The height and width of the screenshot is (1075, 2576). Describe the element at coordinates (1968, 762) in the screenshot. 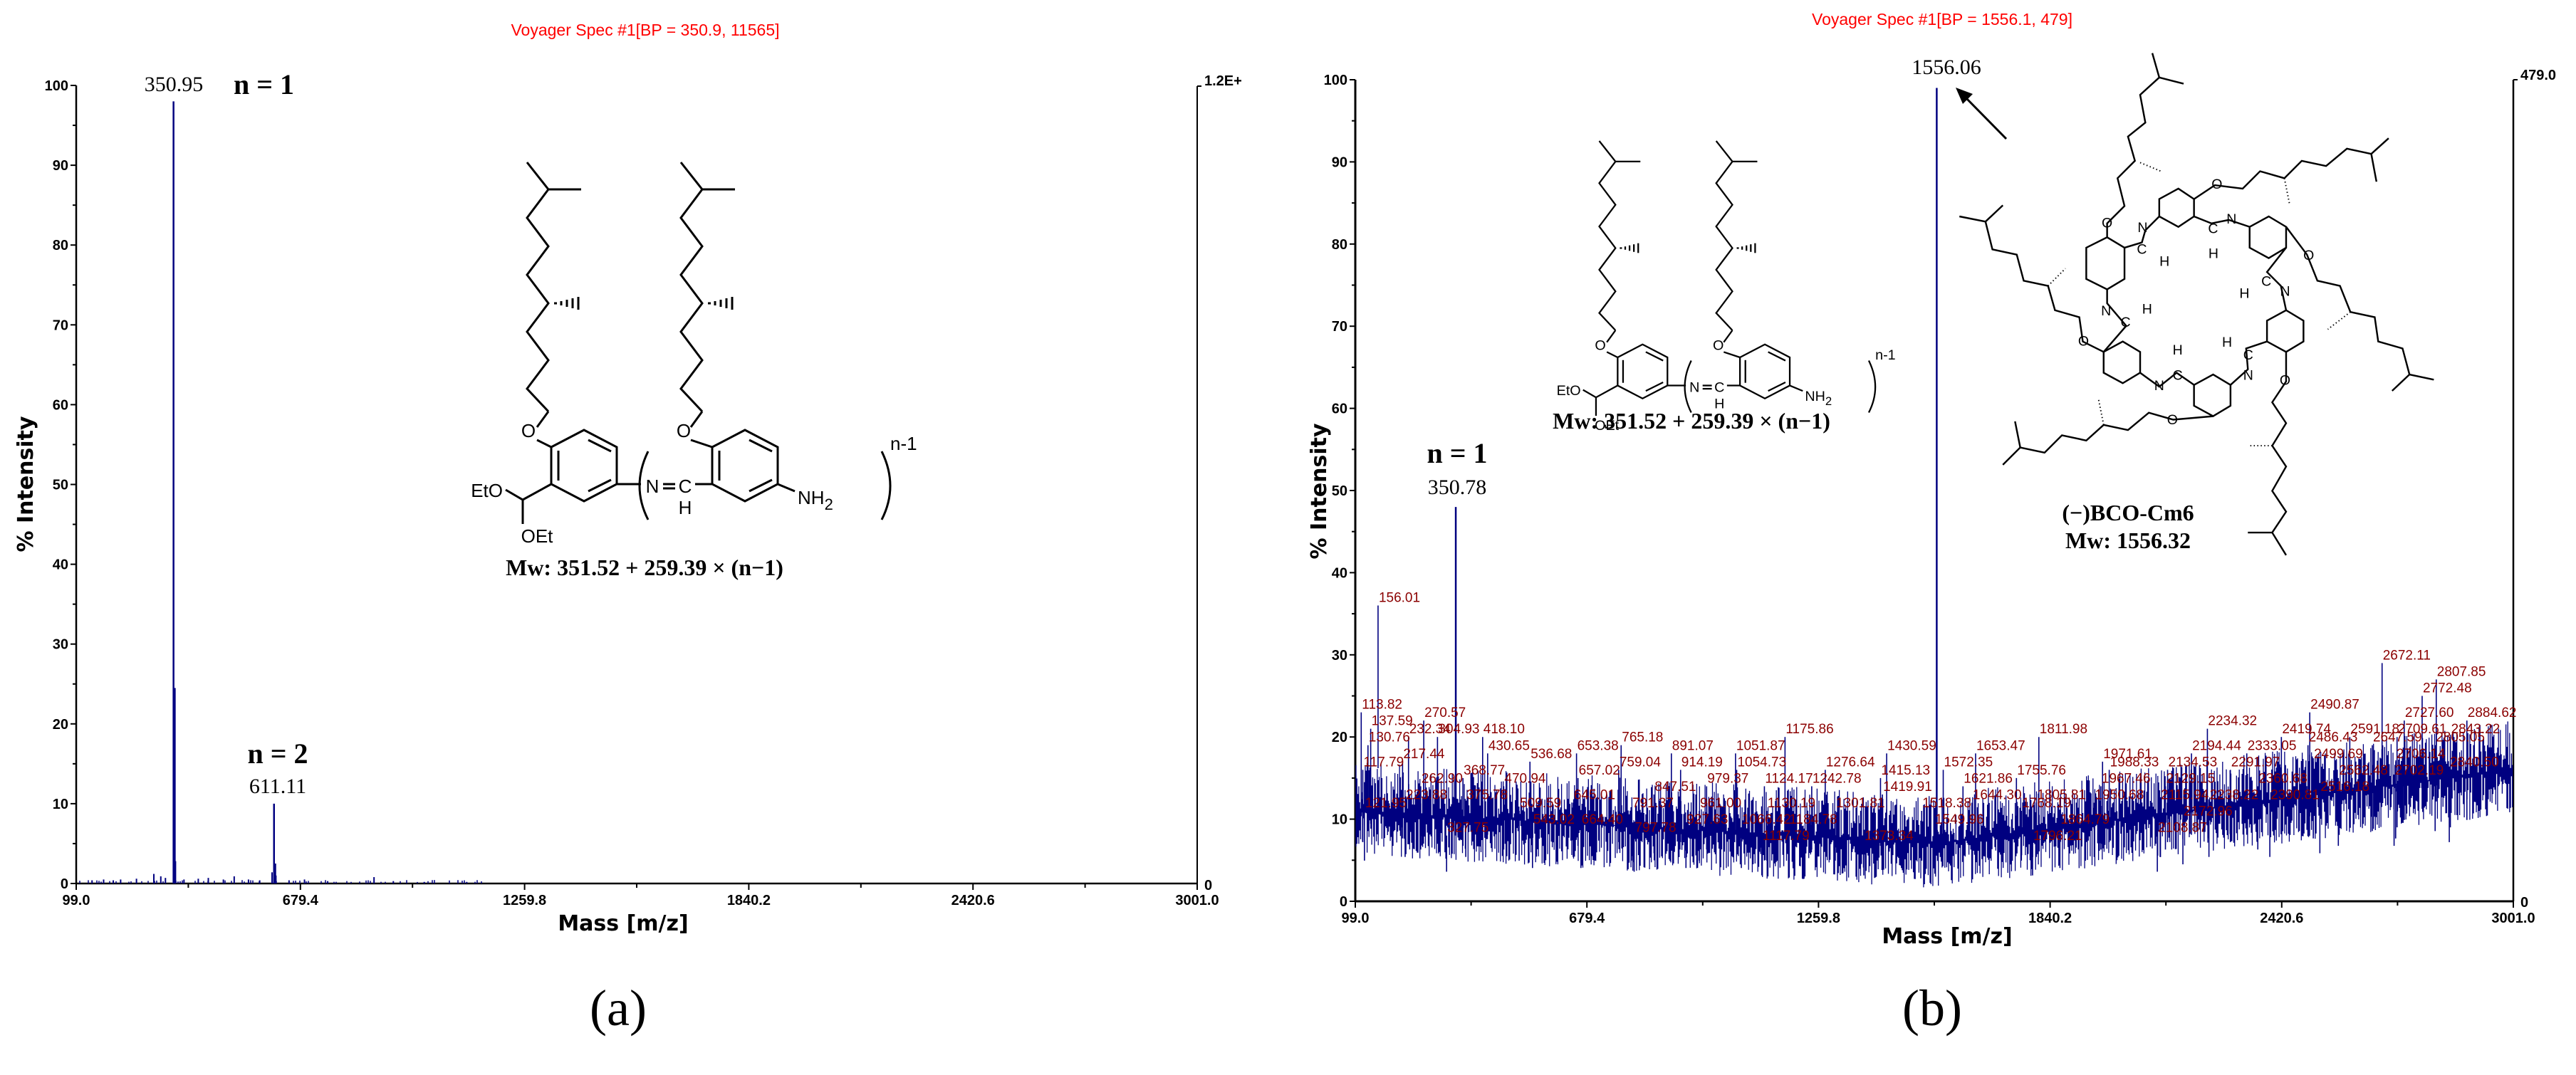

I see `peak-label: 1572.35` at that location.